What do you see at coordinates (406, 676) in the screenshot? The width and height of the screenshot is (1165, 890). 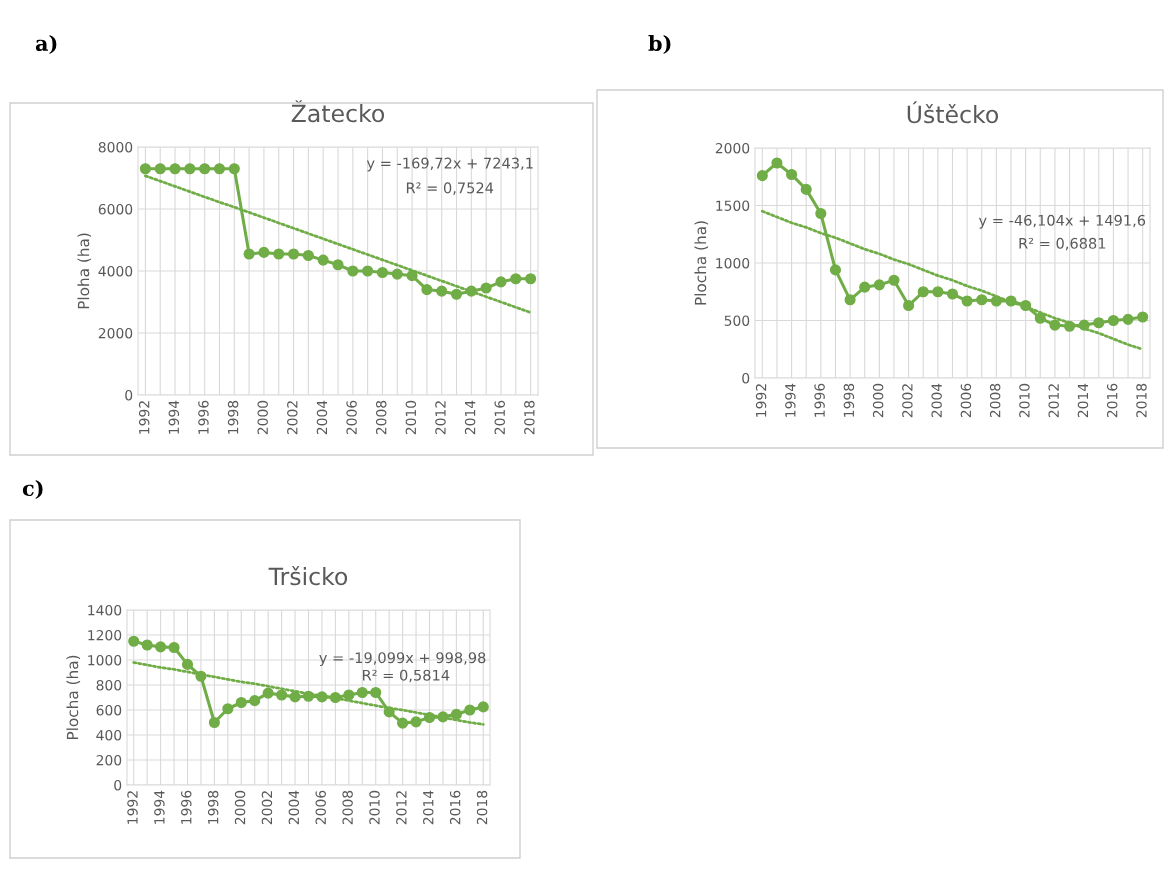 I see `annotation: R² = 0,5814` at bounding box center [406, 676].